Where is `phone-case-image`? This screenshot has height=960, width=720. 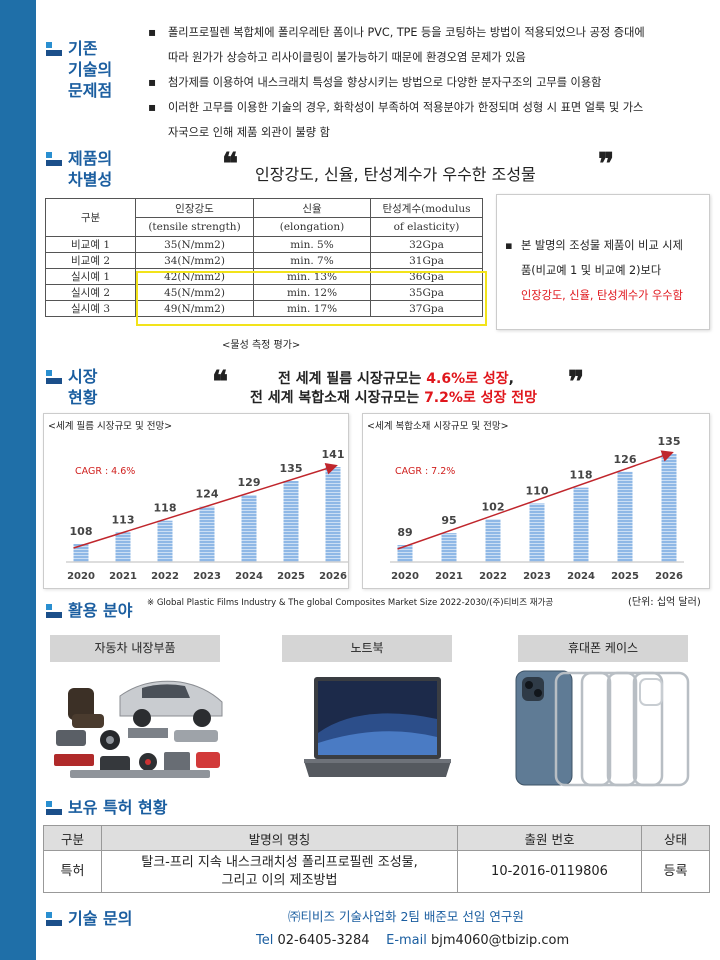
phone-case-image is located at coordinates (602, 728).